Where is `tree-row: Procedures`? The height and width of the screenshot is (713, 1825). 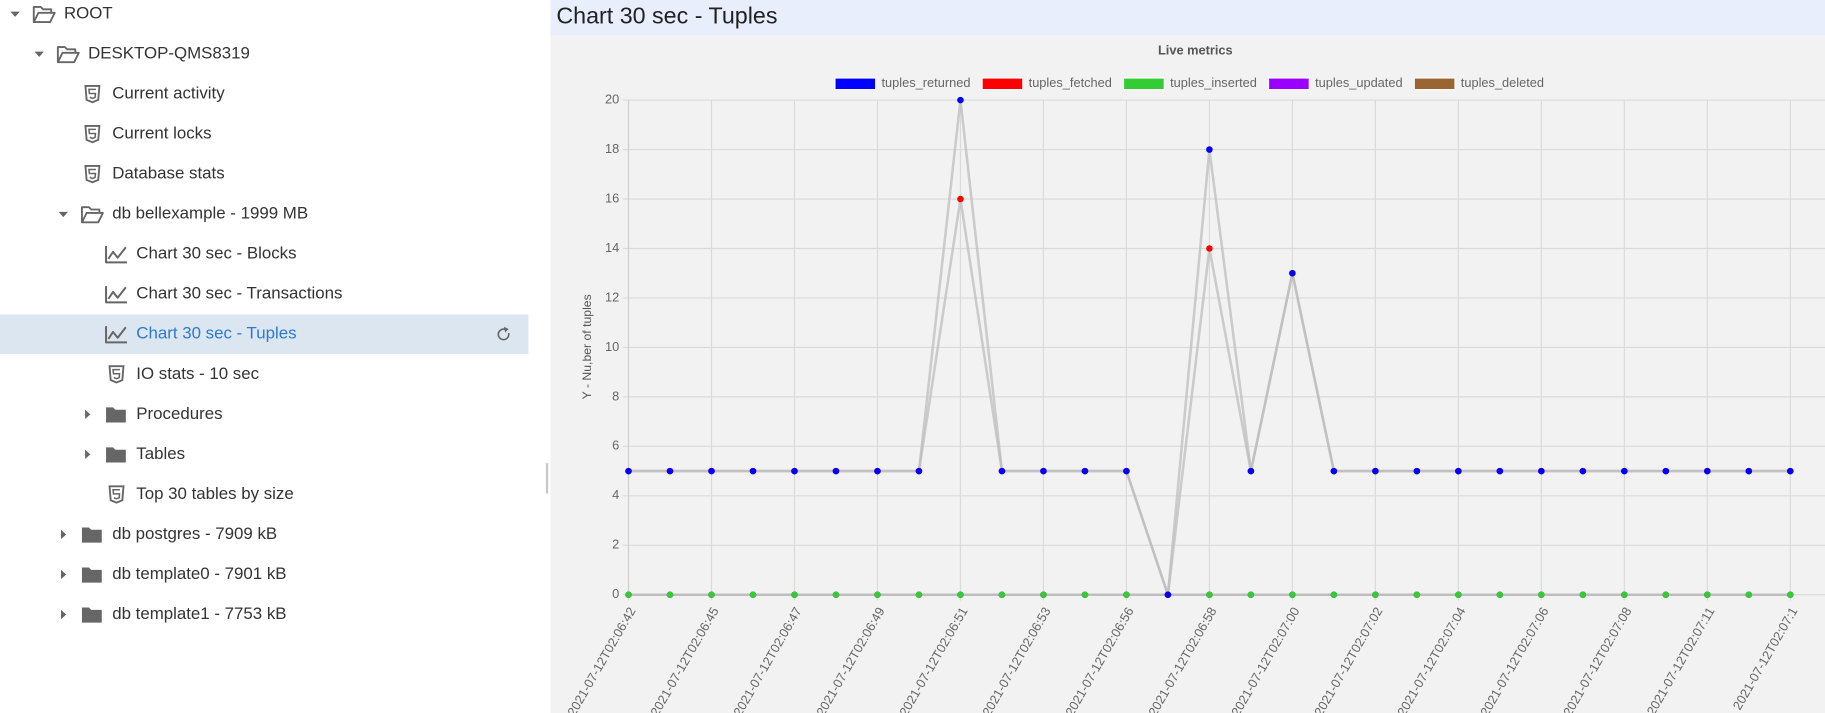
tree-row: Procedures is located at coordinates (154, 413).